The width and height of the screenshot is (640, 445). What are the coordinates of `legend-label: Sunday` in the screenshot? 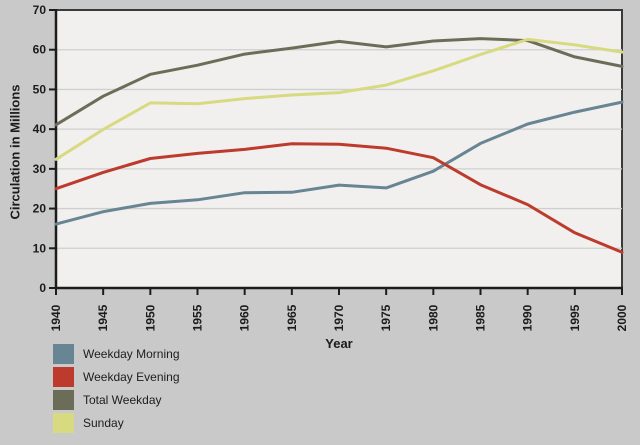 It's located at (103, 423).